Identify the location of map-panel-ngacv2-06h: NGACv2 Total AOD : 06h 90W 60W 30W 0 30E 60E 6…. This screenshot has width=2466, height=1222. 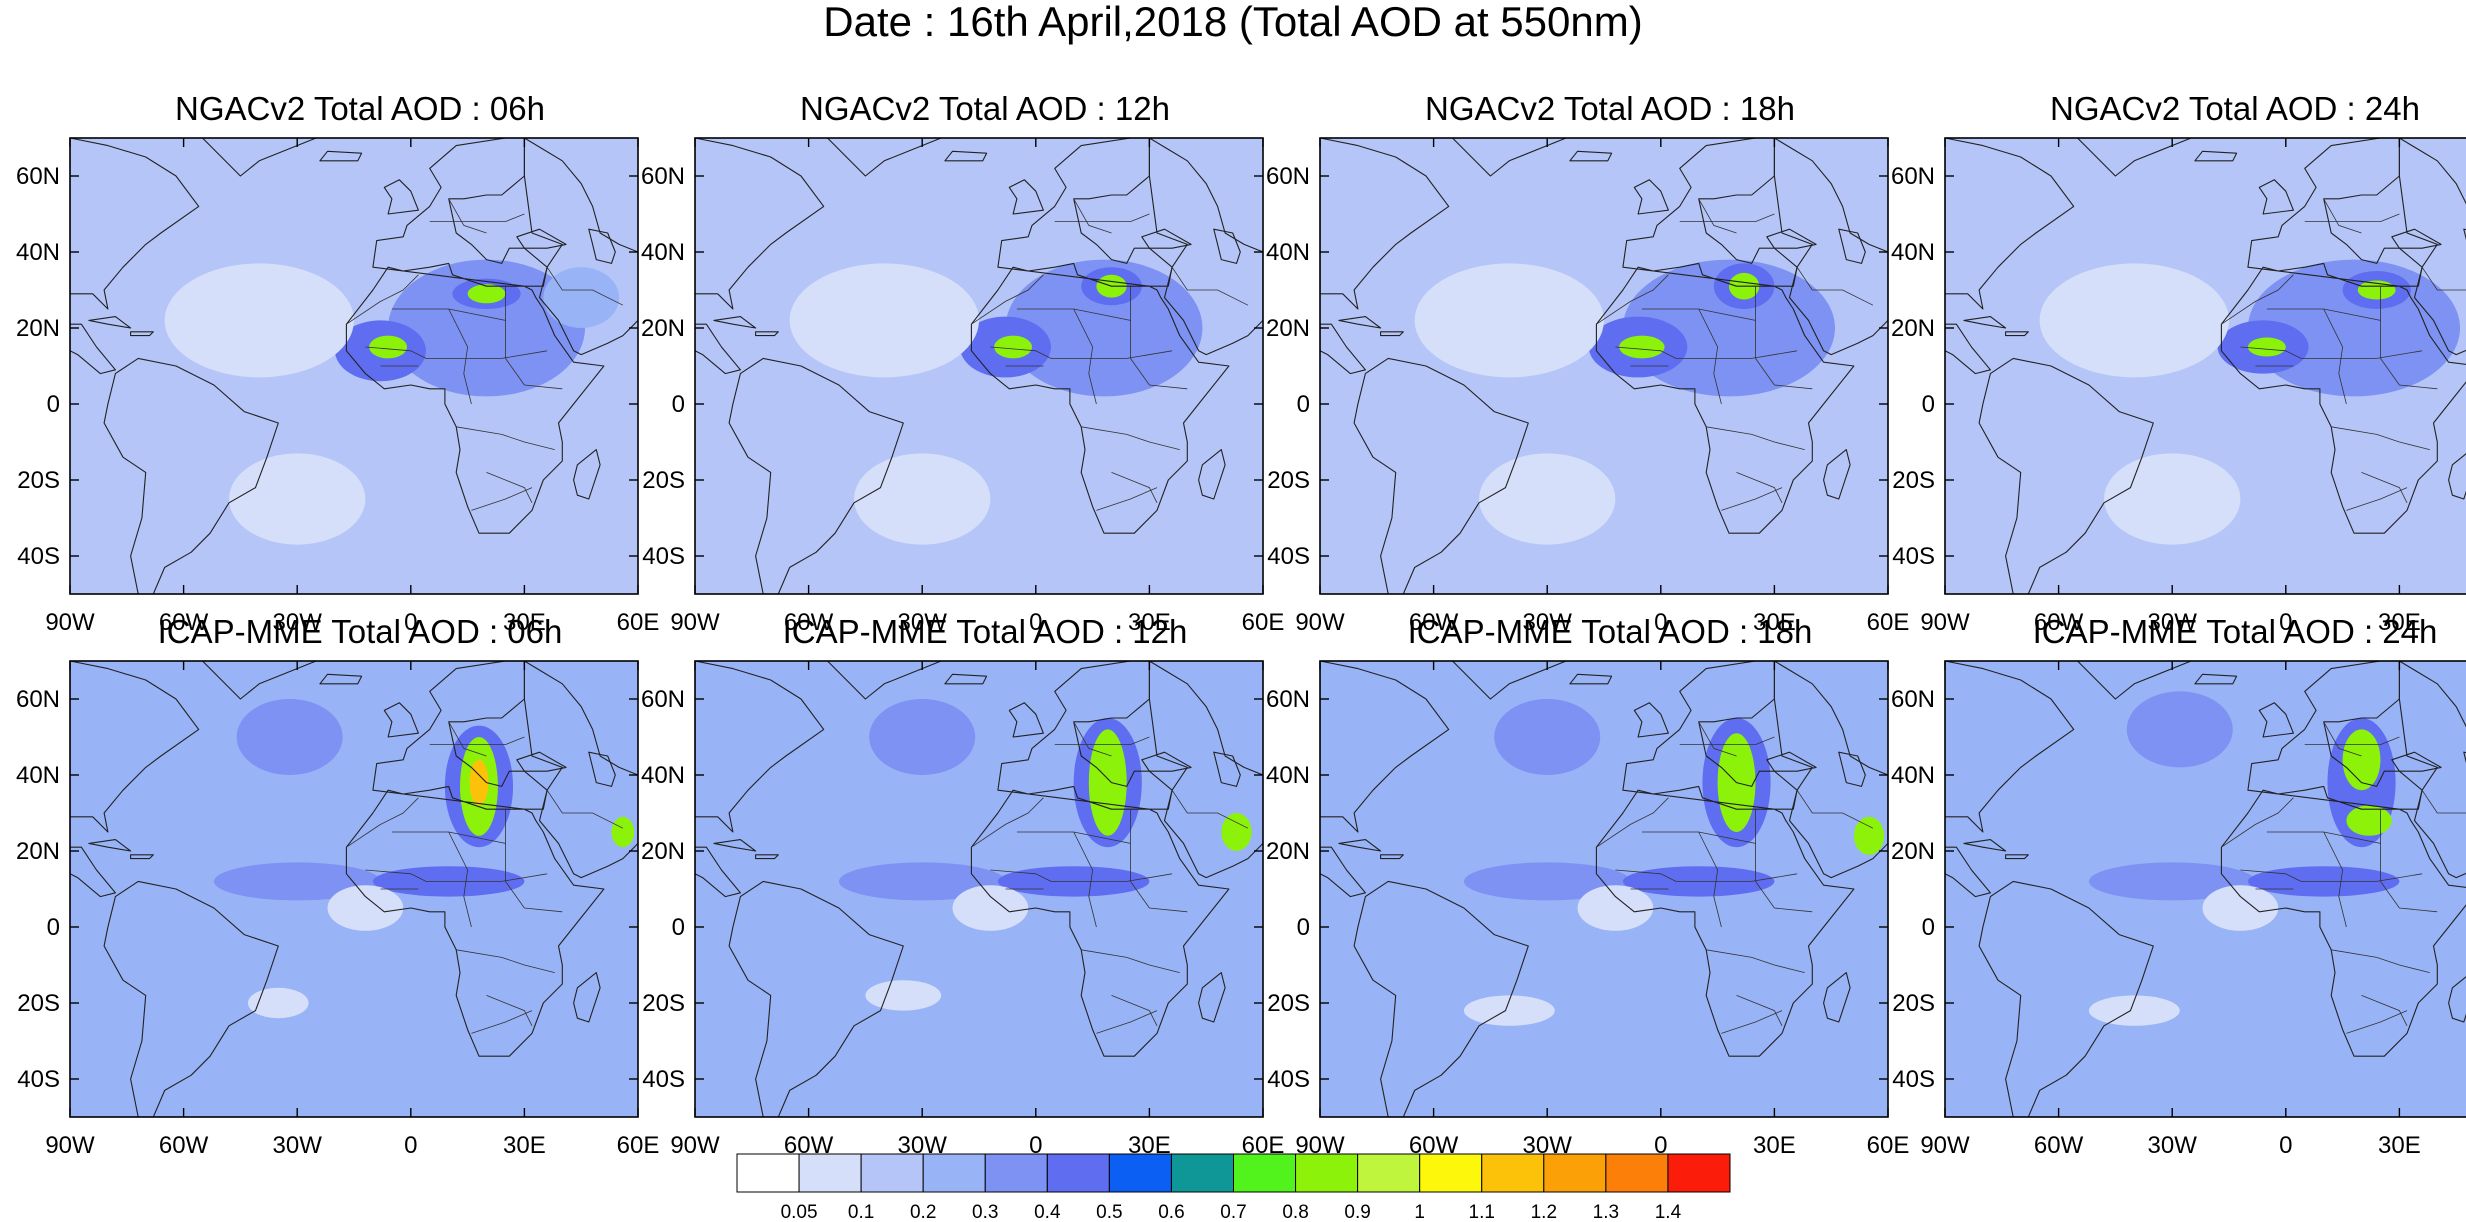
(343, 363).